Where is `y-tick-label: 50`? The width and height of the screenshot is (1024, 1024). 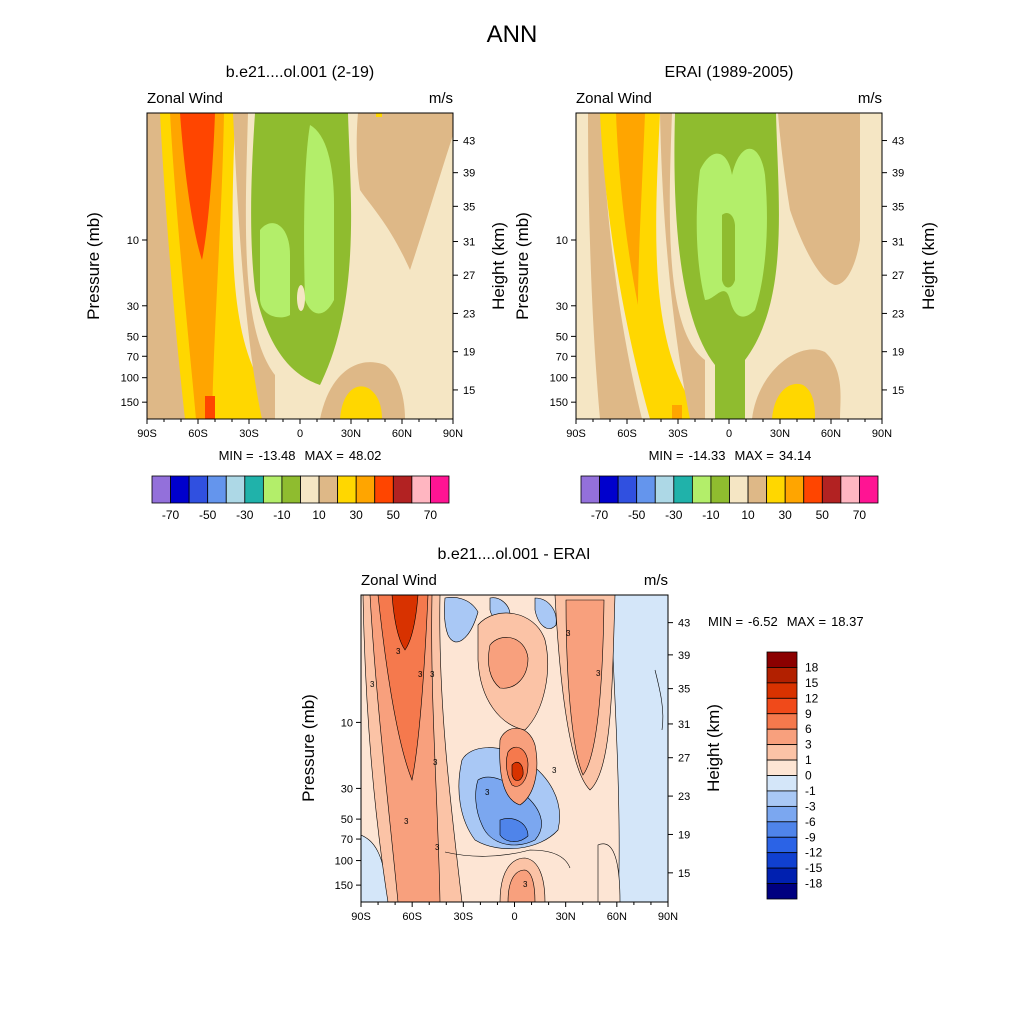
y-tick-label: 50 is located at coordinates (562, 337).